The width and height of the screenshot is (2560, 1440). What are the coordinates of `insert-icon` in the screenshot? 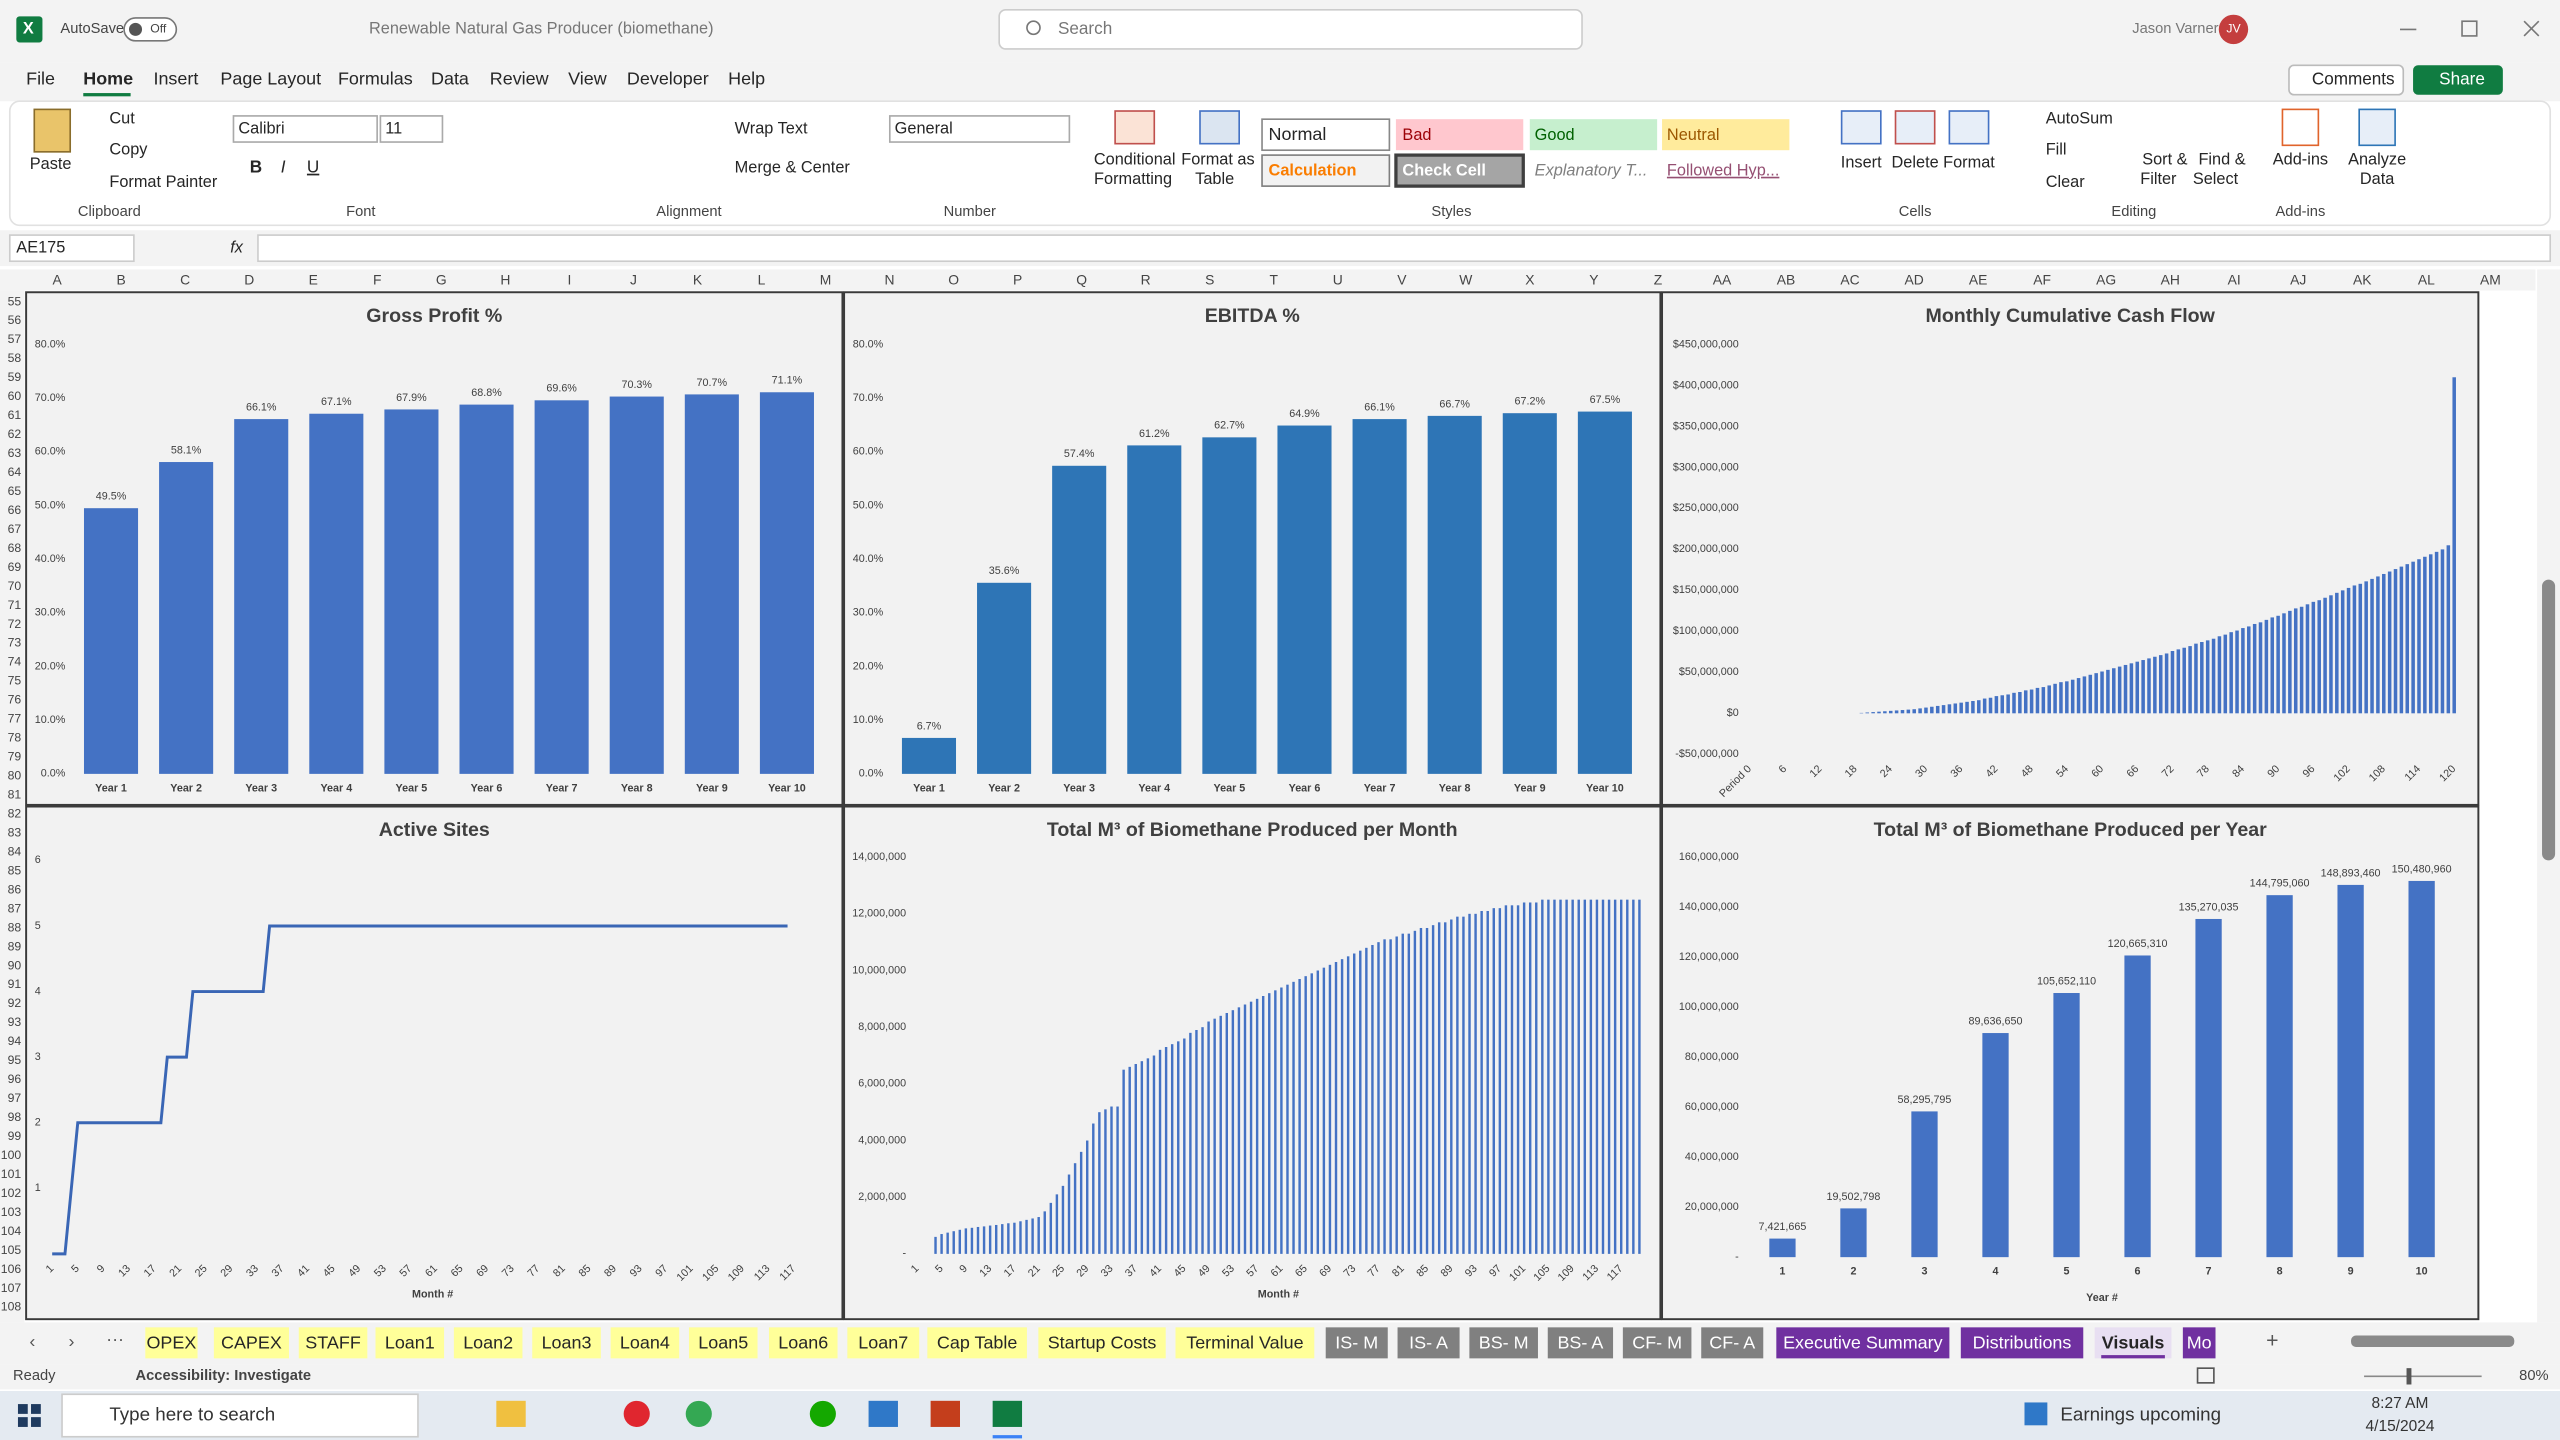 It's located at (1861, 127).